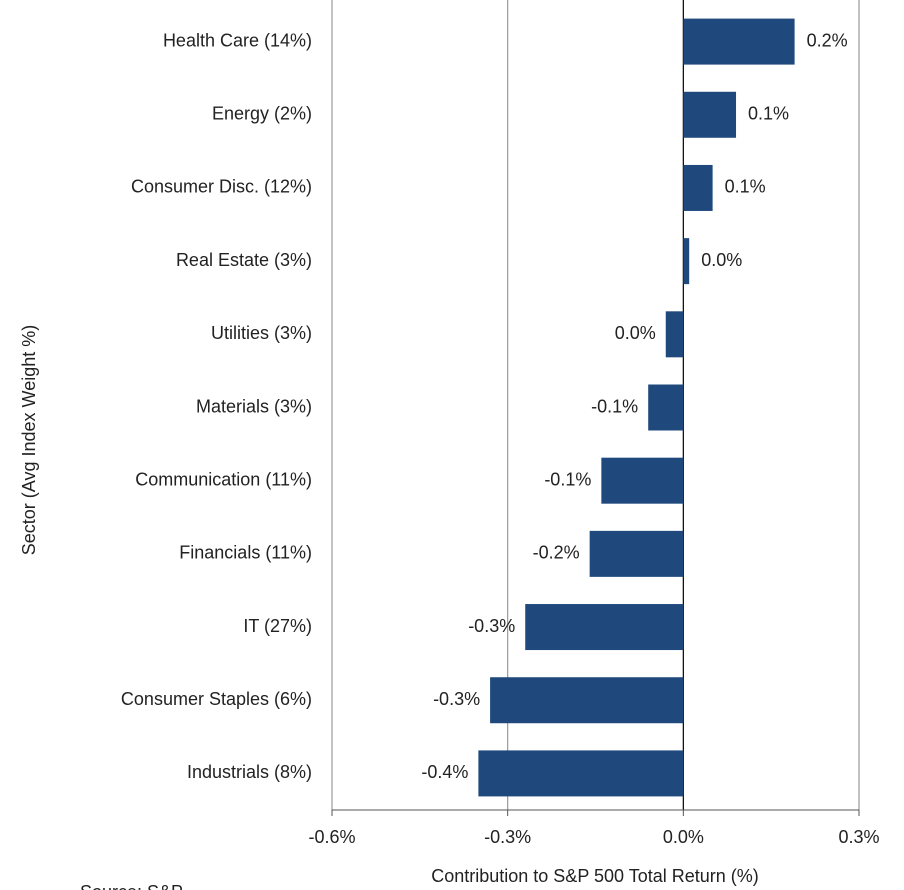 This screenshot has height=890, width=904. I want to click on y-tick-label: Communication (11%), so click(223, 479).